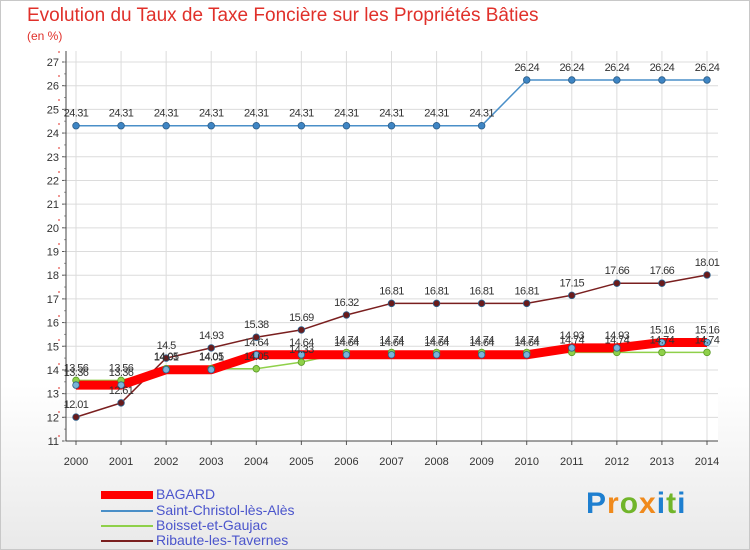 The image size is (750, 550). Describe the element at coordinates (53, 134) in the screenshot. I see `y-tick-label: 24` at that location.